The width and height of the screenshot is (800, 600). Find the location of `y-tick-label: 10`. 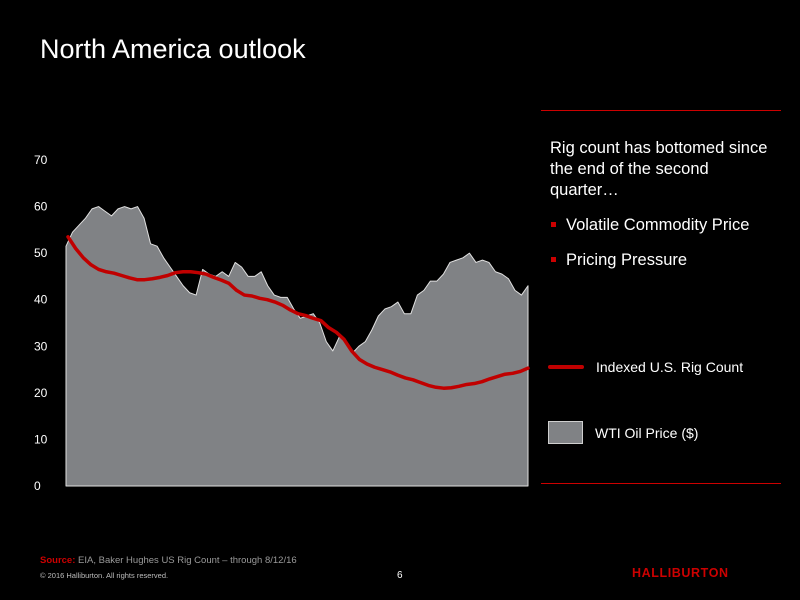

y-tick-label: 10 is located at coordinates (41, 439).